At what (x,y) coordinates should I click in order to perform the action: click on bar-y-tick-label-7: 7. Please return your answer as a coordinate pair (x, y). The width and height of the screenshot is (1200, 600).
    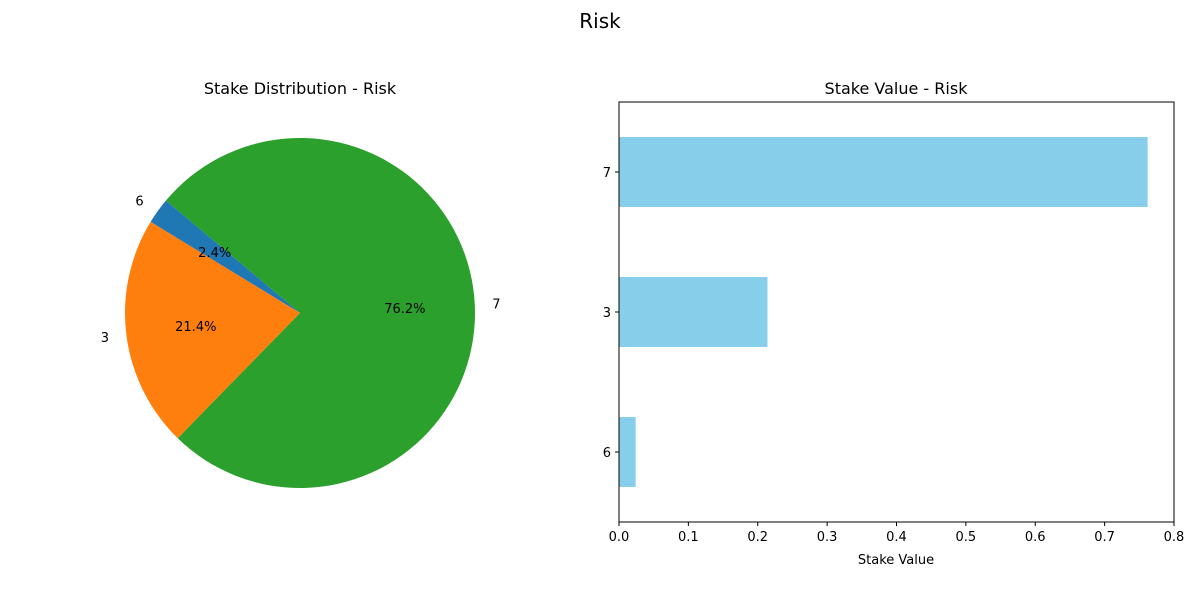
    Looking at the image, I should click on (607, 173).